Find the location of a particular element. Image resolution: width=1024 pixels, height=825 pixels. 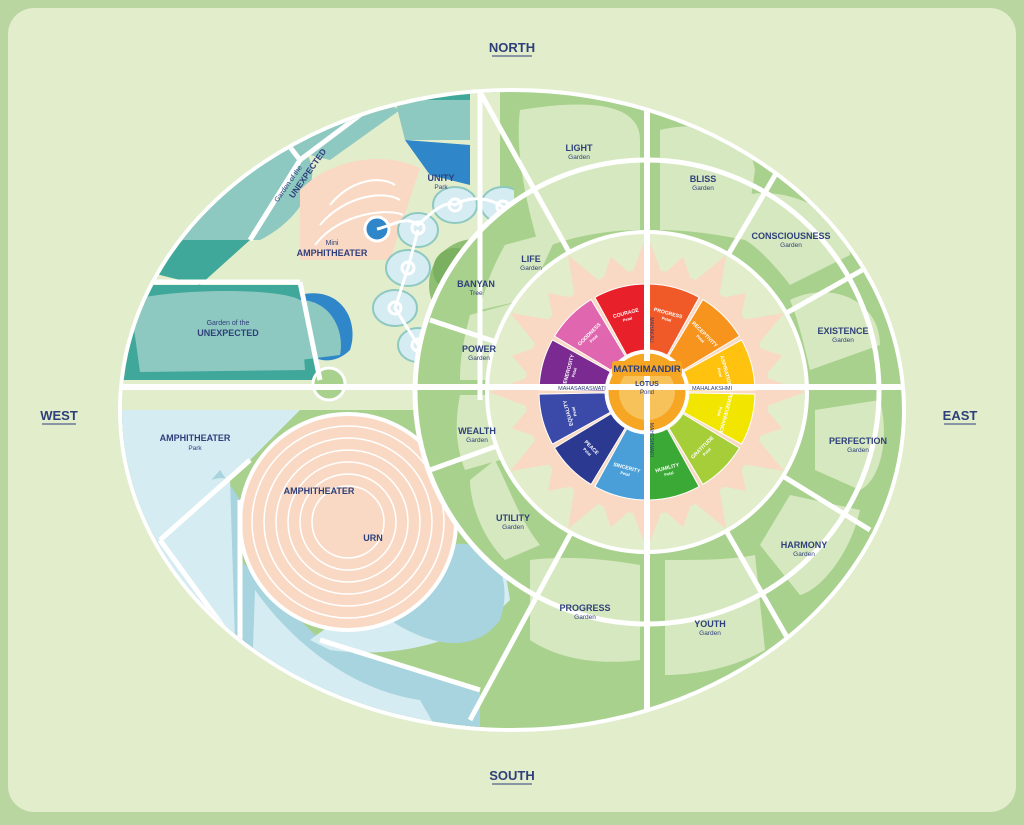

unexpected-left-inner is located at coordinates (217, 331).